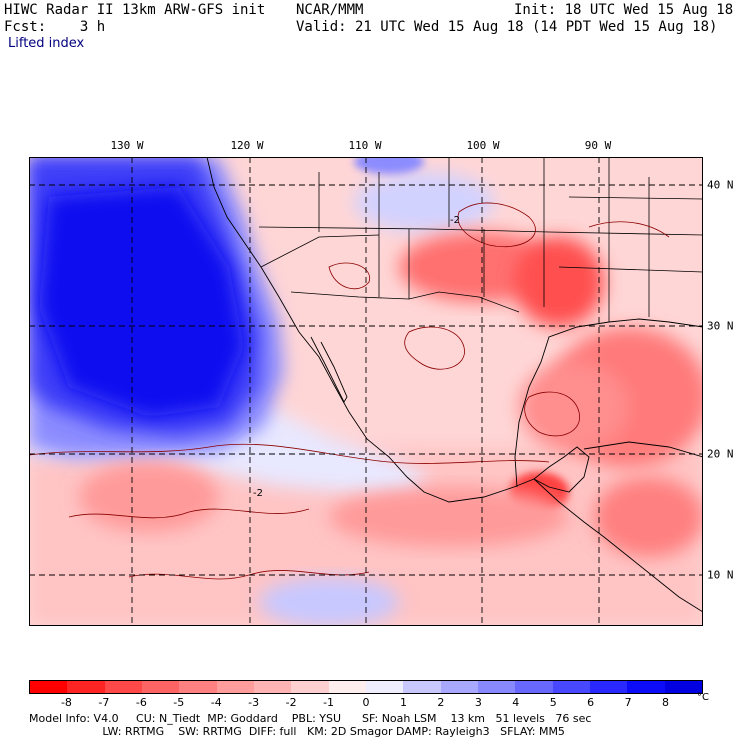 The height and width of the screenshot is (740, 740). I want to click on colorbar-tick-label: 5, so click(553, 702).